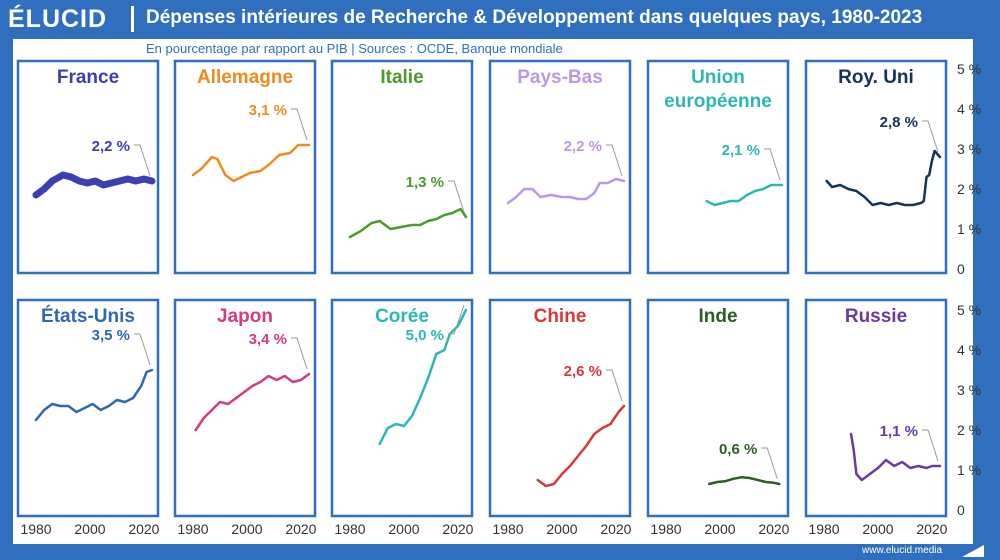 This screenshot has width=1000, height=560. Describe the element at coordinates (111, 335) in the screenshot. I see `panel-7-value-label: 3,5 %` at that location.